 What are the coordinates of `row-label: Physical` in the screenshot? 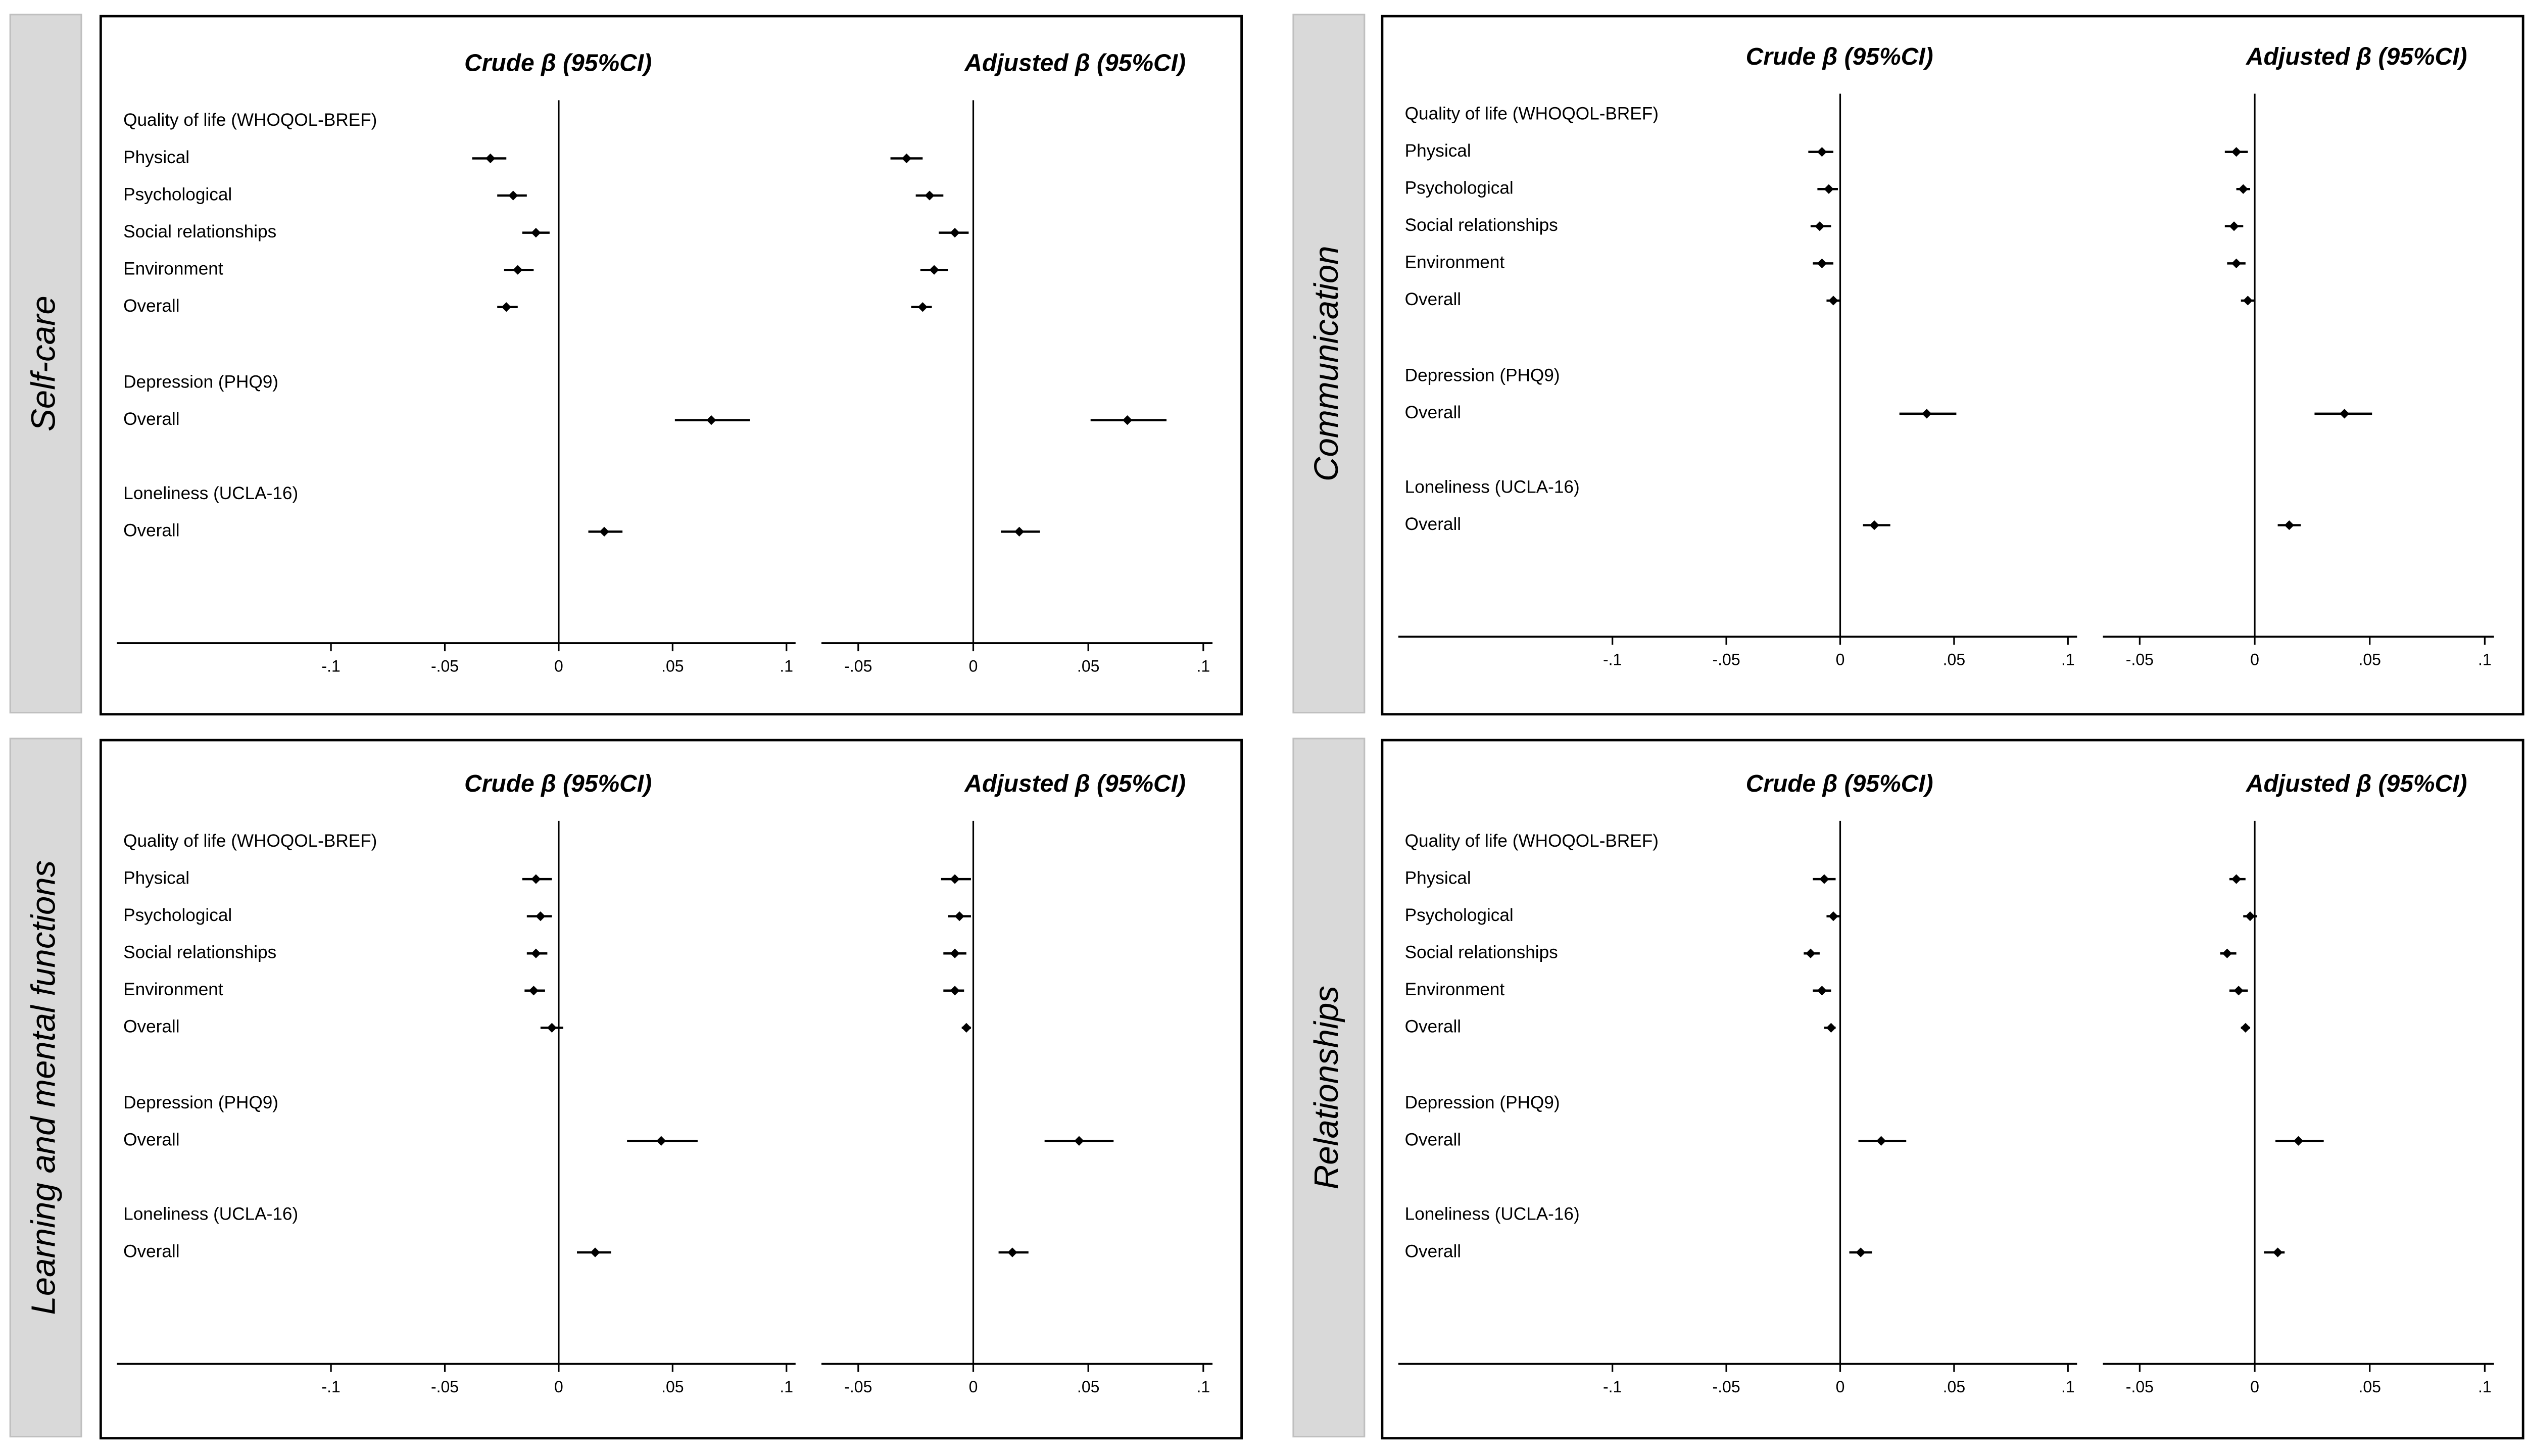 It's located at (156, 157).